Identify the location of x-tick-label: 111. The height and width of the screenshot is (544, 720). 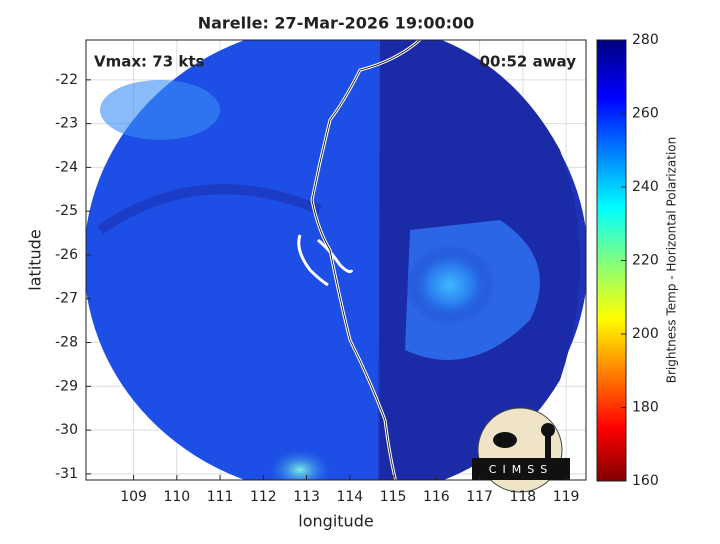
(220, 497).